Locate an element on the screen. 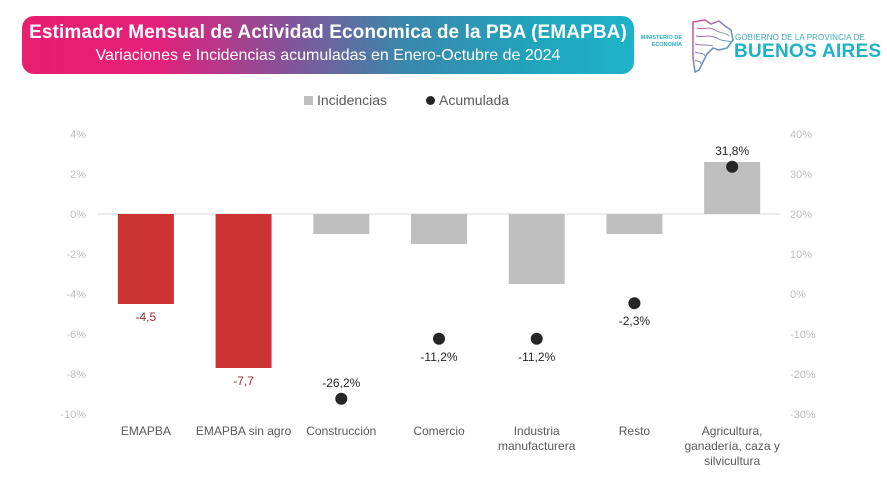 The image size is (887, 495). bar-value-label: -4,5 is located at coordinates (146, 317).